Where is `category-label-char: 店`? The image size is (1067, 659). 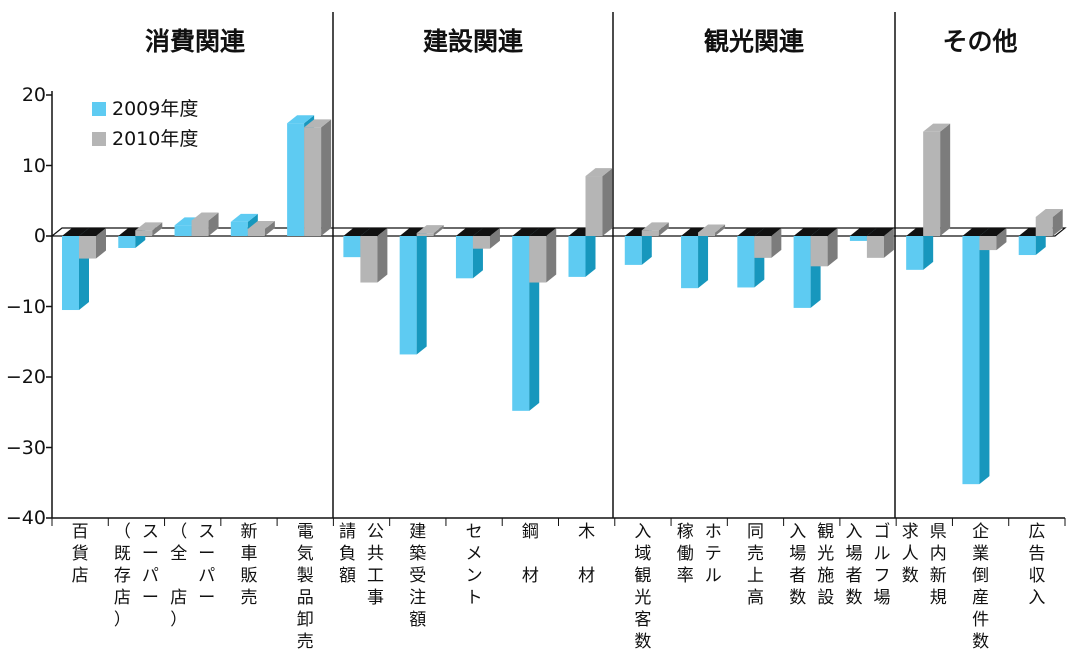 category-label-char: 店 is located at coordinates (80, 576).